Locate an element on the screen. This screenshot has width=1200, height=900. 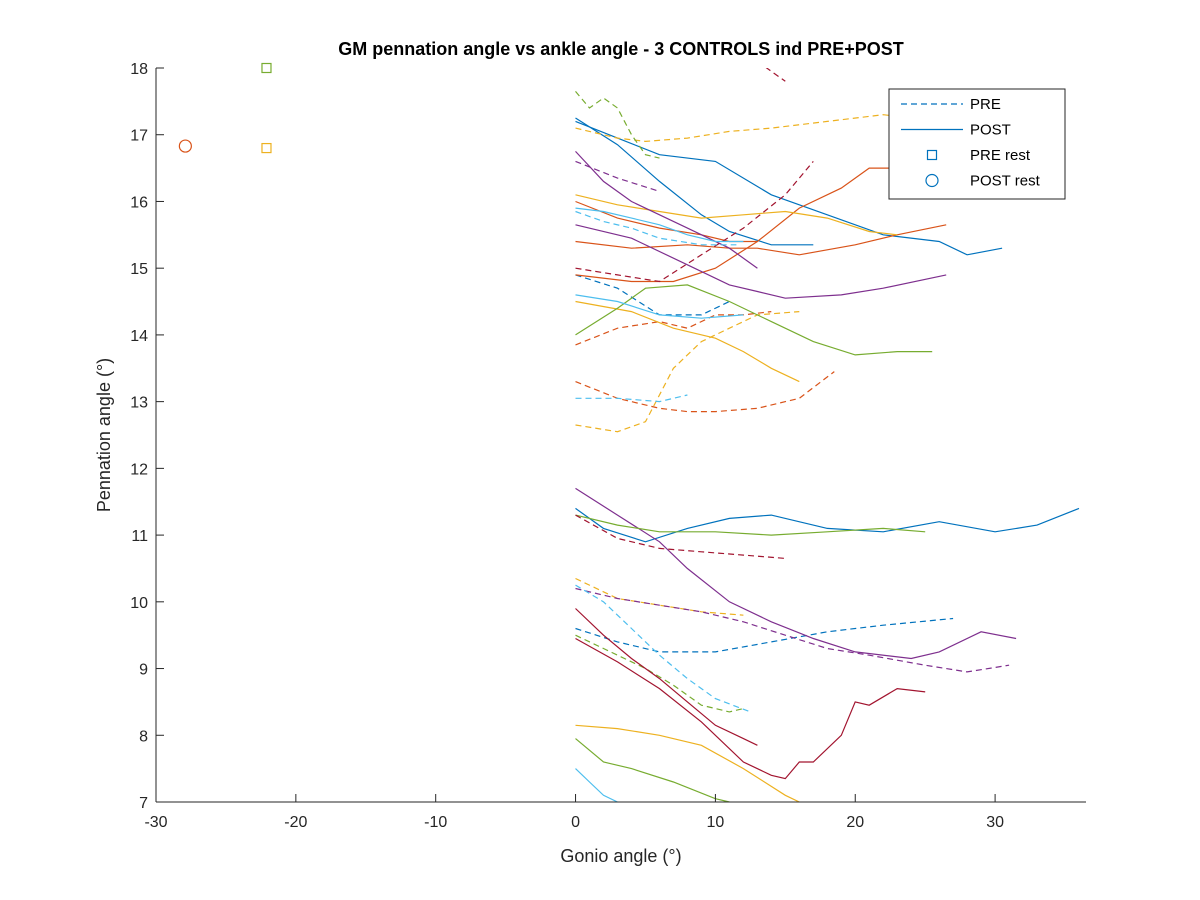
x-tick-label: -10 is located at coordinates (435, 822).